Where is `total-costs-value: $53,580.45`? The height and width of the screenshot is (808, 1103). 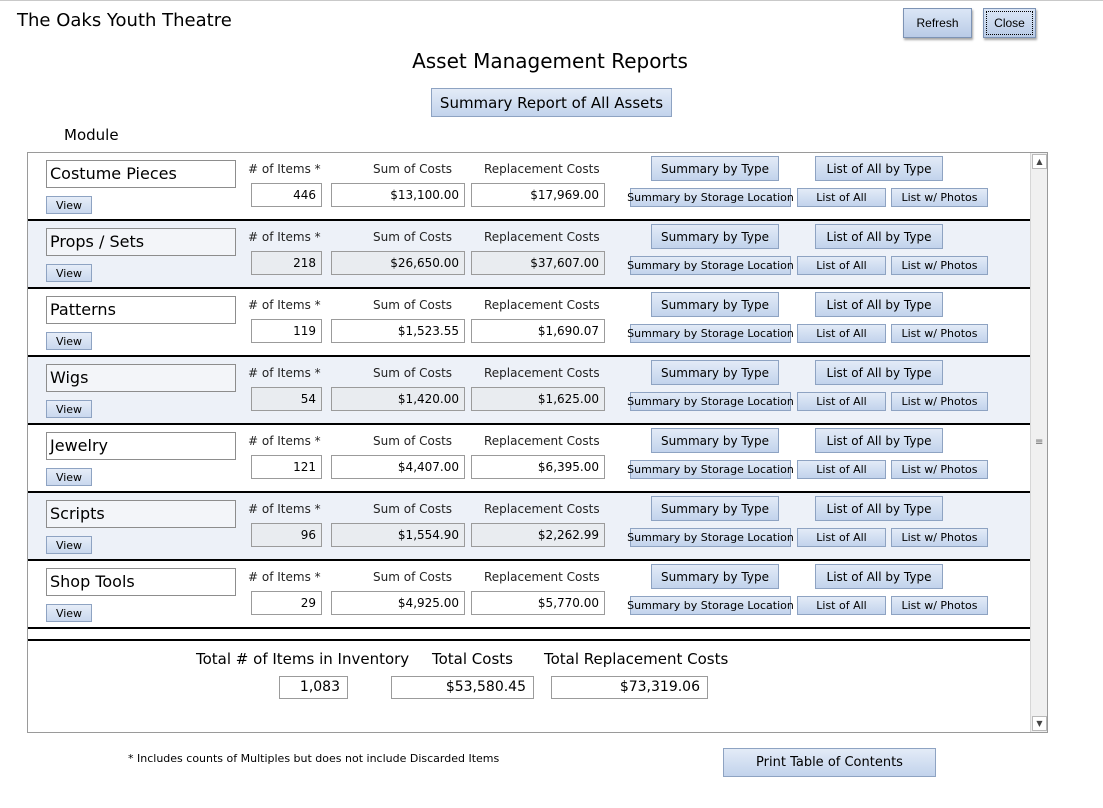 total-costs-value: $53,580.45 is located at coordinates (462, 687).